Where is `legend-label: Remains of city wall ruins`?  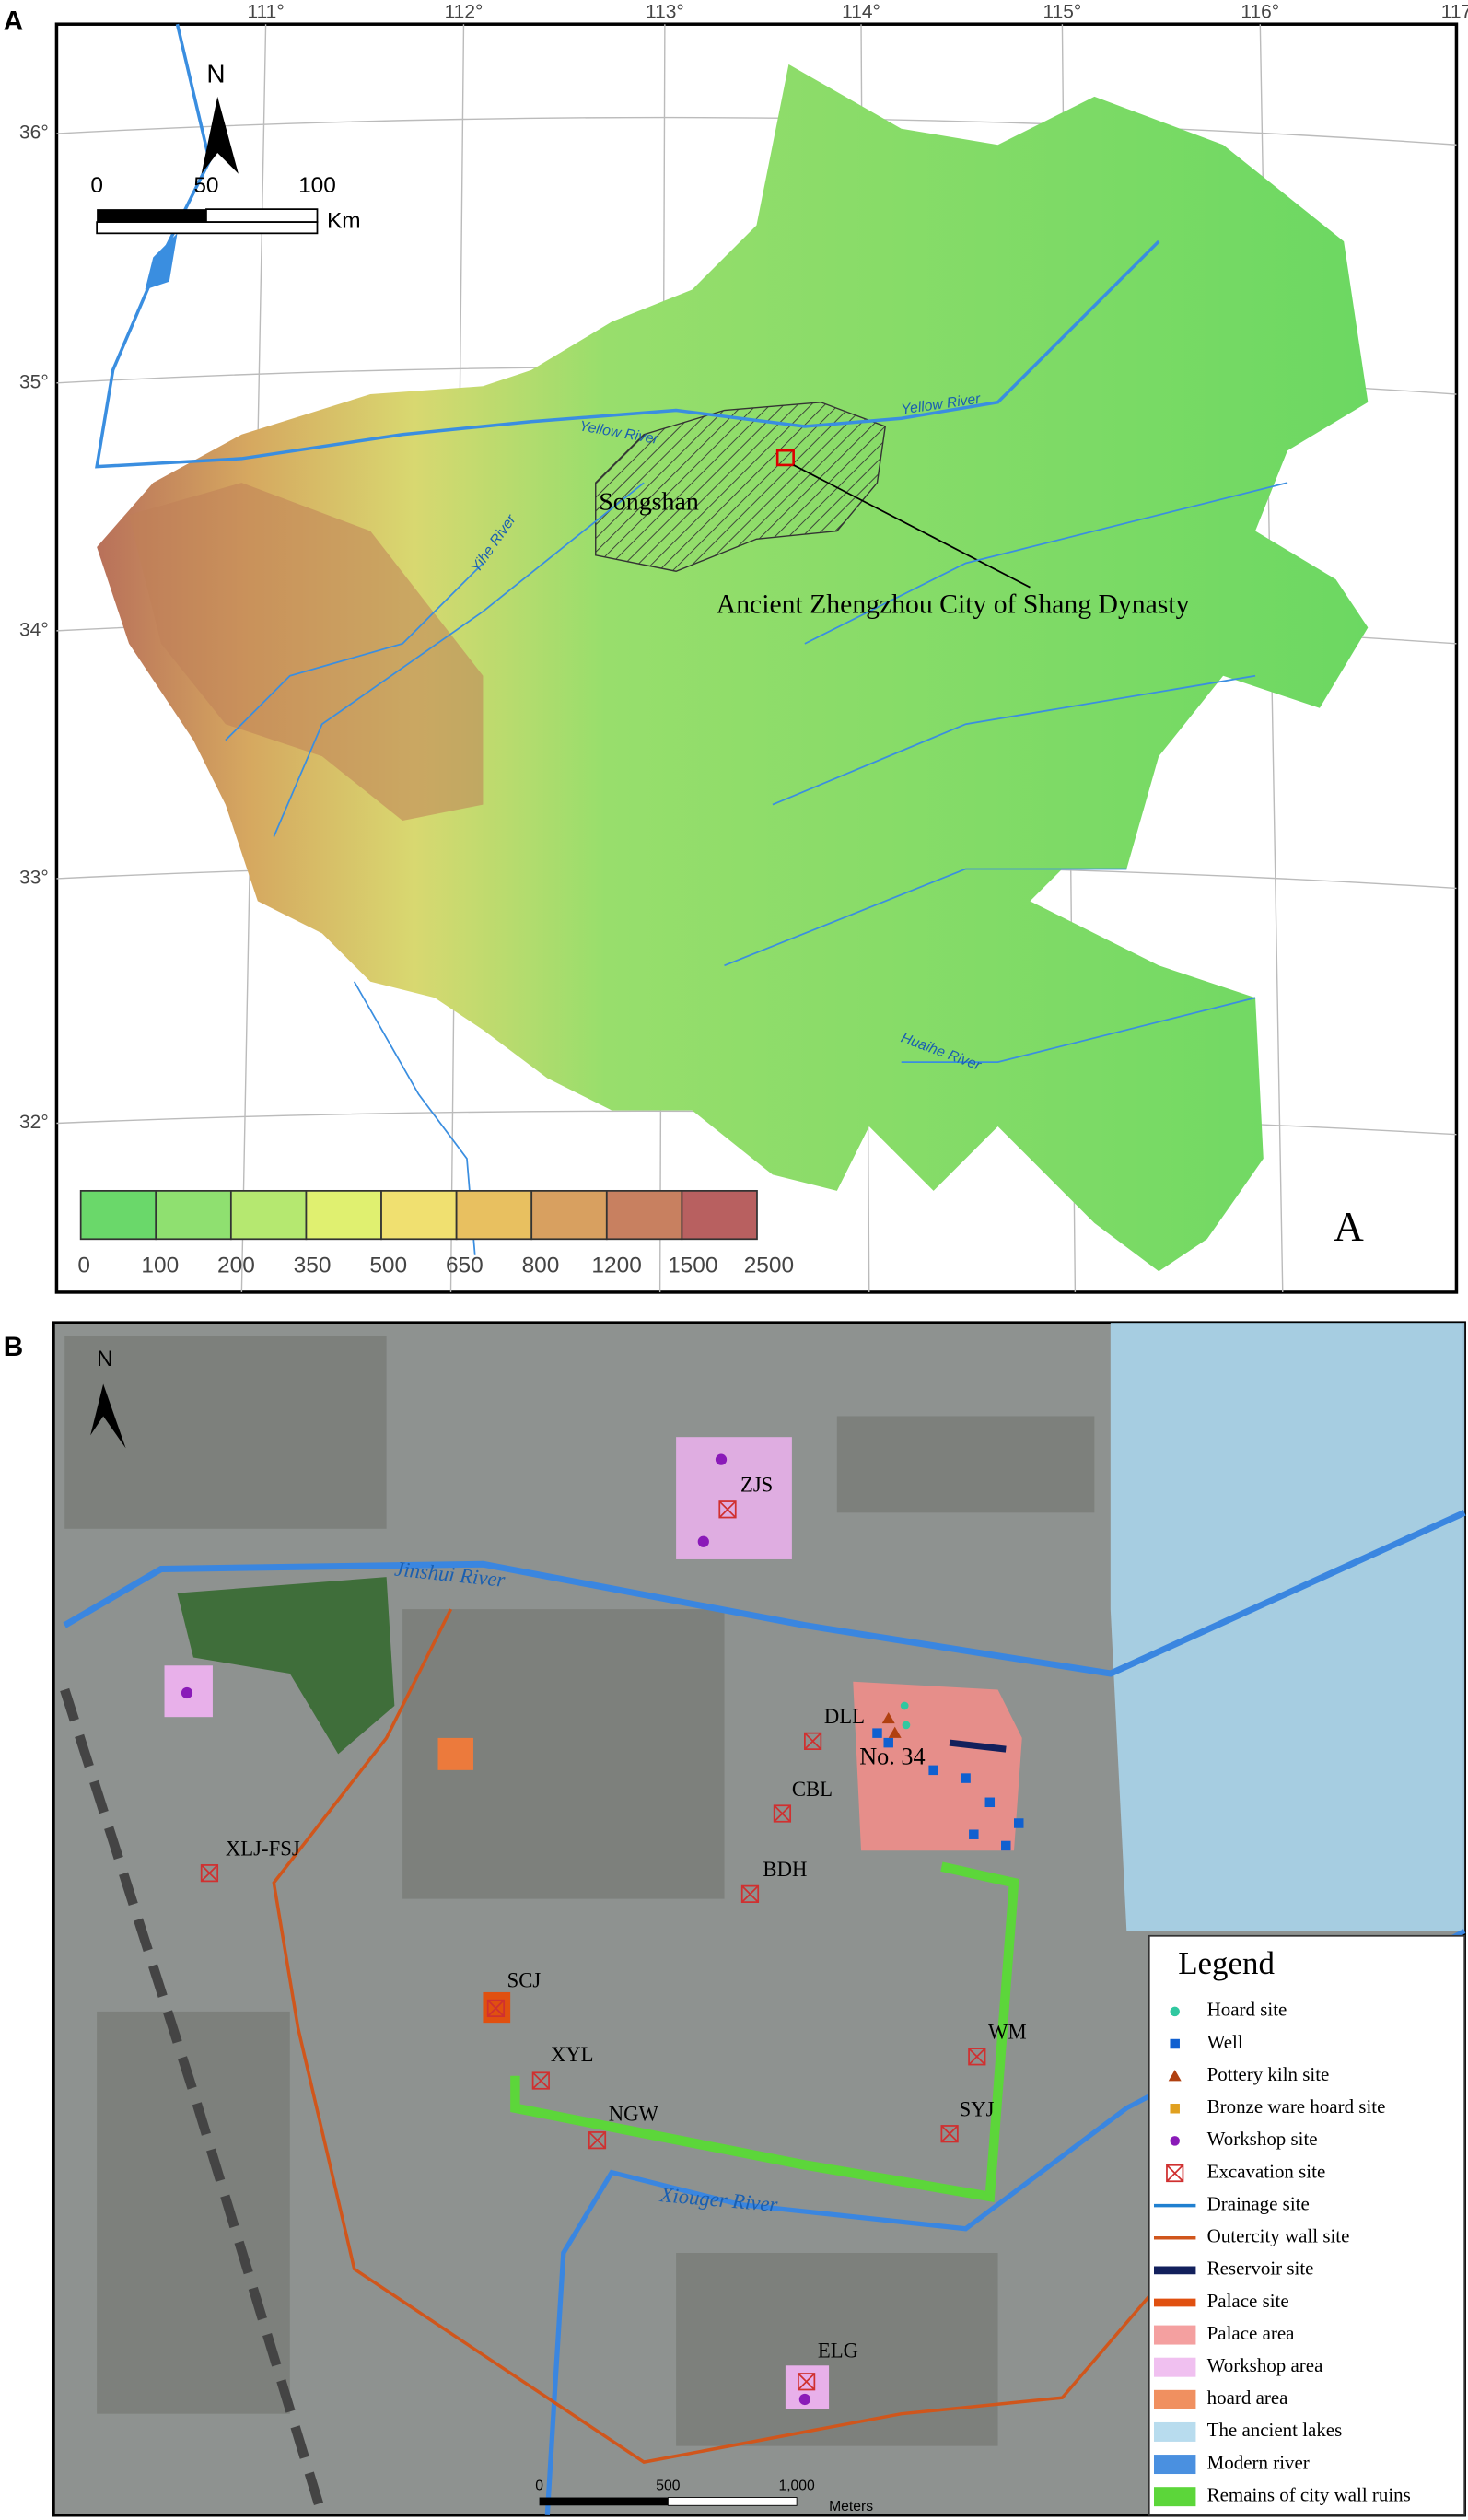 legend-label: Remains of city wall ruins is located at coordinates (1309, 2494).